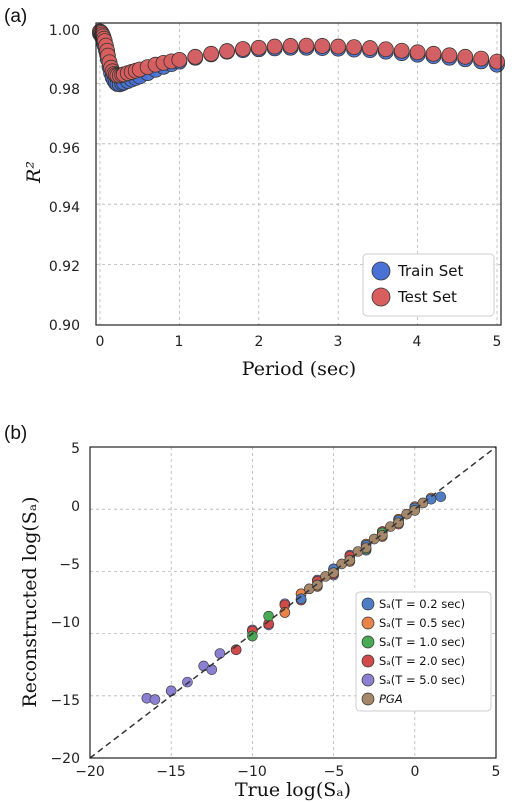 The width and height of the screenshot is (517, 802). I want to click on panel-a-xtick-labels: 0 1 2 3 4 5, so click(299, 342).